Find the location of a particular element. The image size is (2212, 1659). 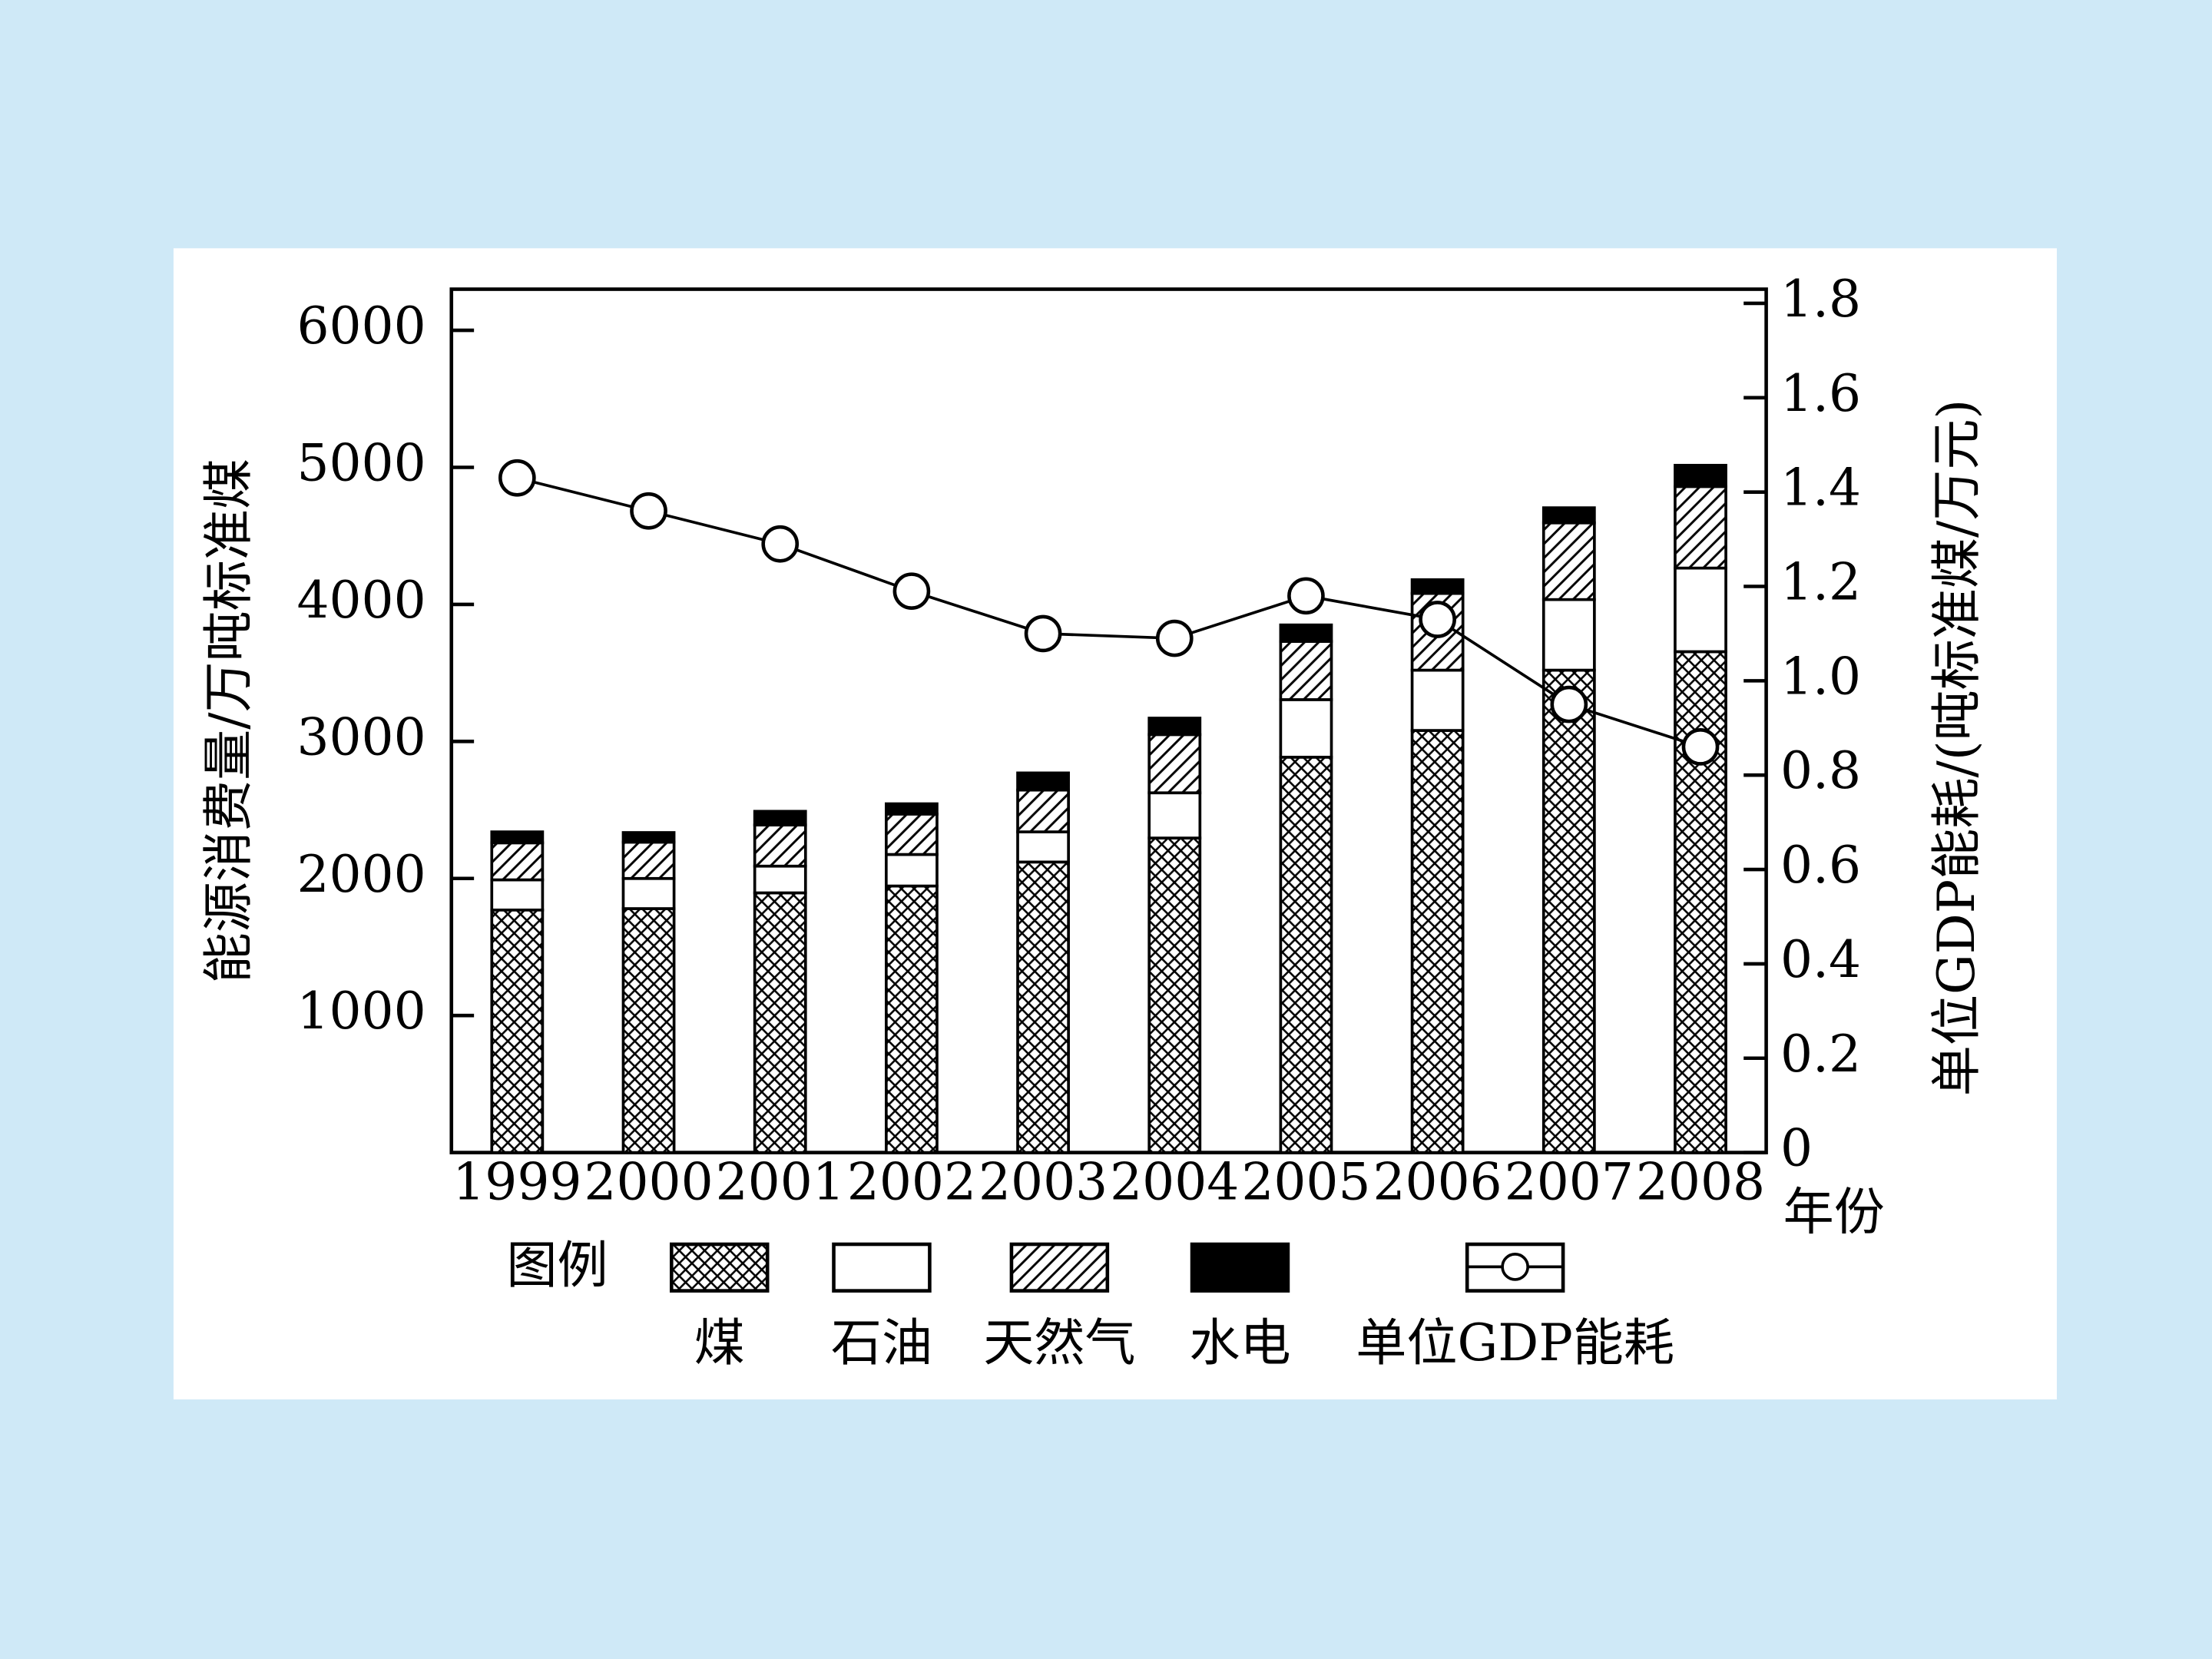

x-tick-label: 2005 is located at coordinates (1305, 1182).